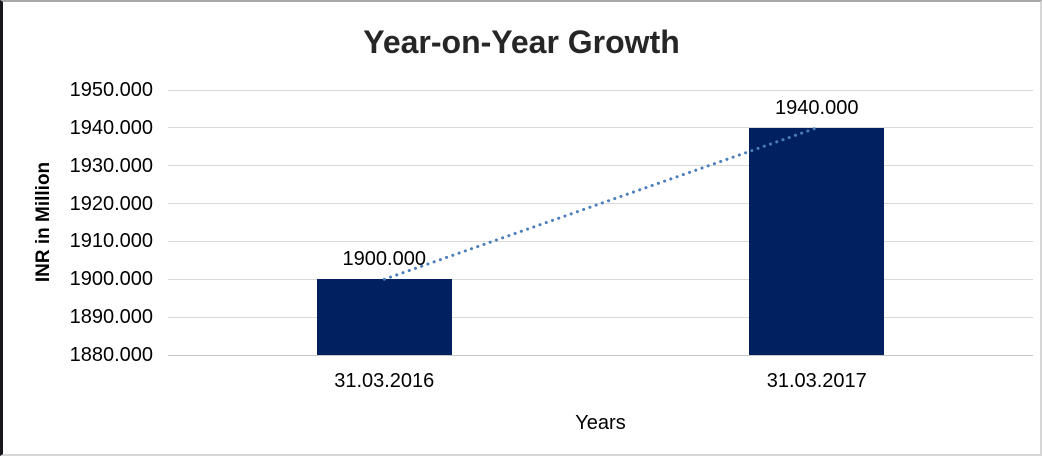 Image resolution: width=1042 pixels, height=456 pixels. What do you see at coordinates (111, 317) in the screenshot?
I see `y-tick-label: 1890.000` at bounding box center [111, 317].